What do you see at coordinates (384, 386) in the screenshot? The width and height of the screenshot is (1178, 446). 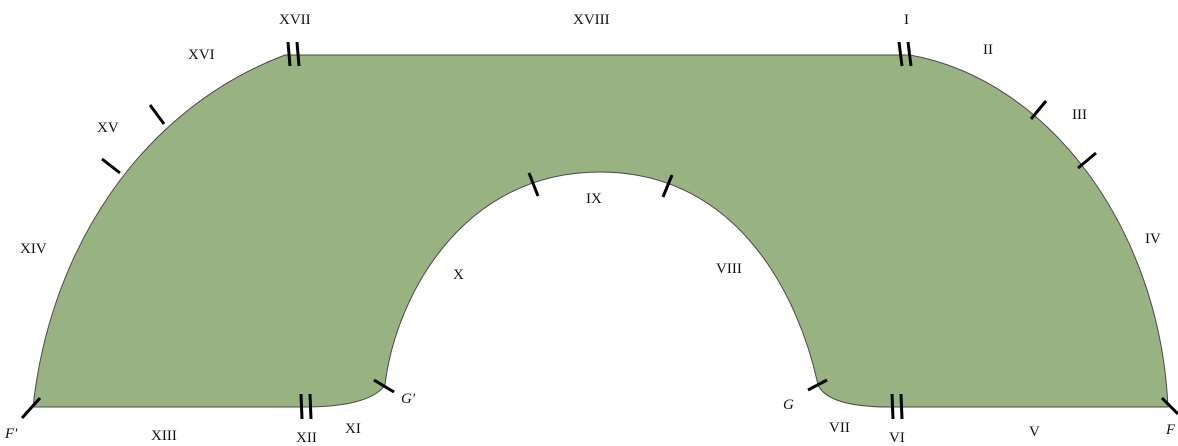 I see `tick-gprime` at bounding box center [384, 386].